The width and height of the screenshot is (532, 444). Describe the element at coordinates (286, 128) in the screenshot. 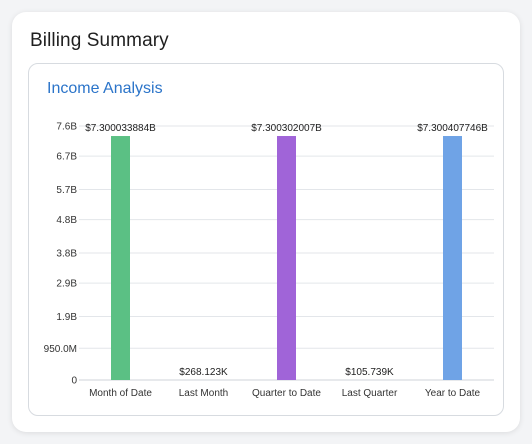

I see `data-label: $7.300302007B` at that location.